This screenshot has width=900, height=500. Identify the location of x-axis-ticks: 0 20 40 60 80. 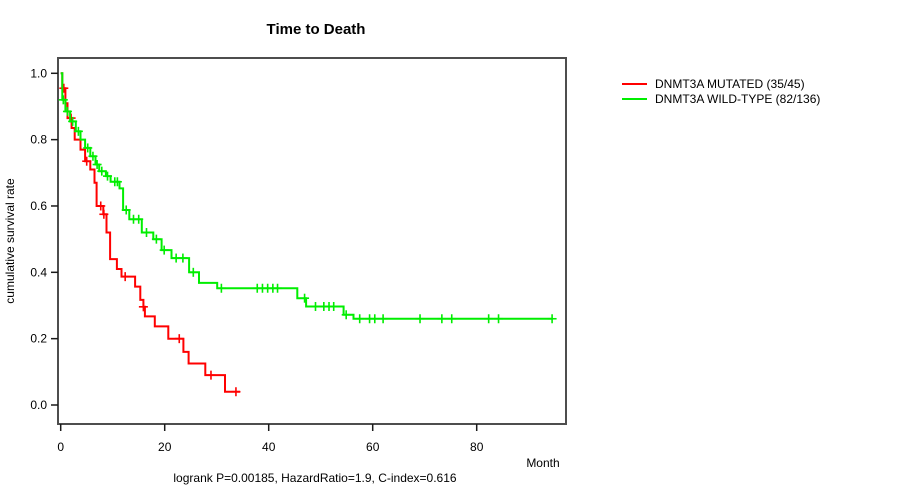
(270, 439).